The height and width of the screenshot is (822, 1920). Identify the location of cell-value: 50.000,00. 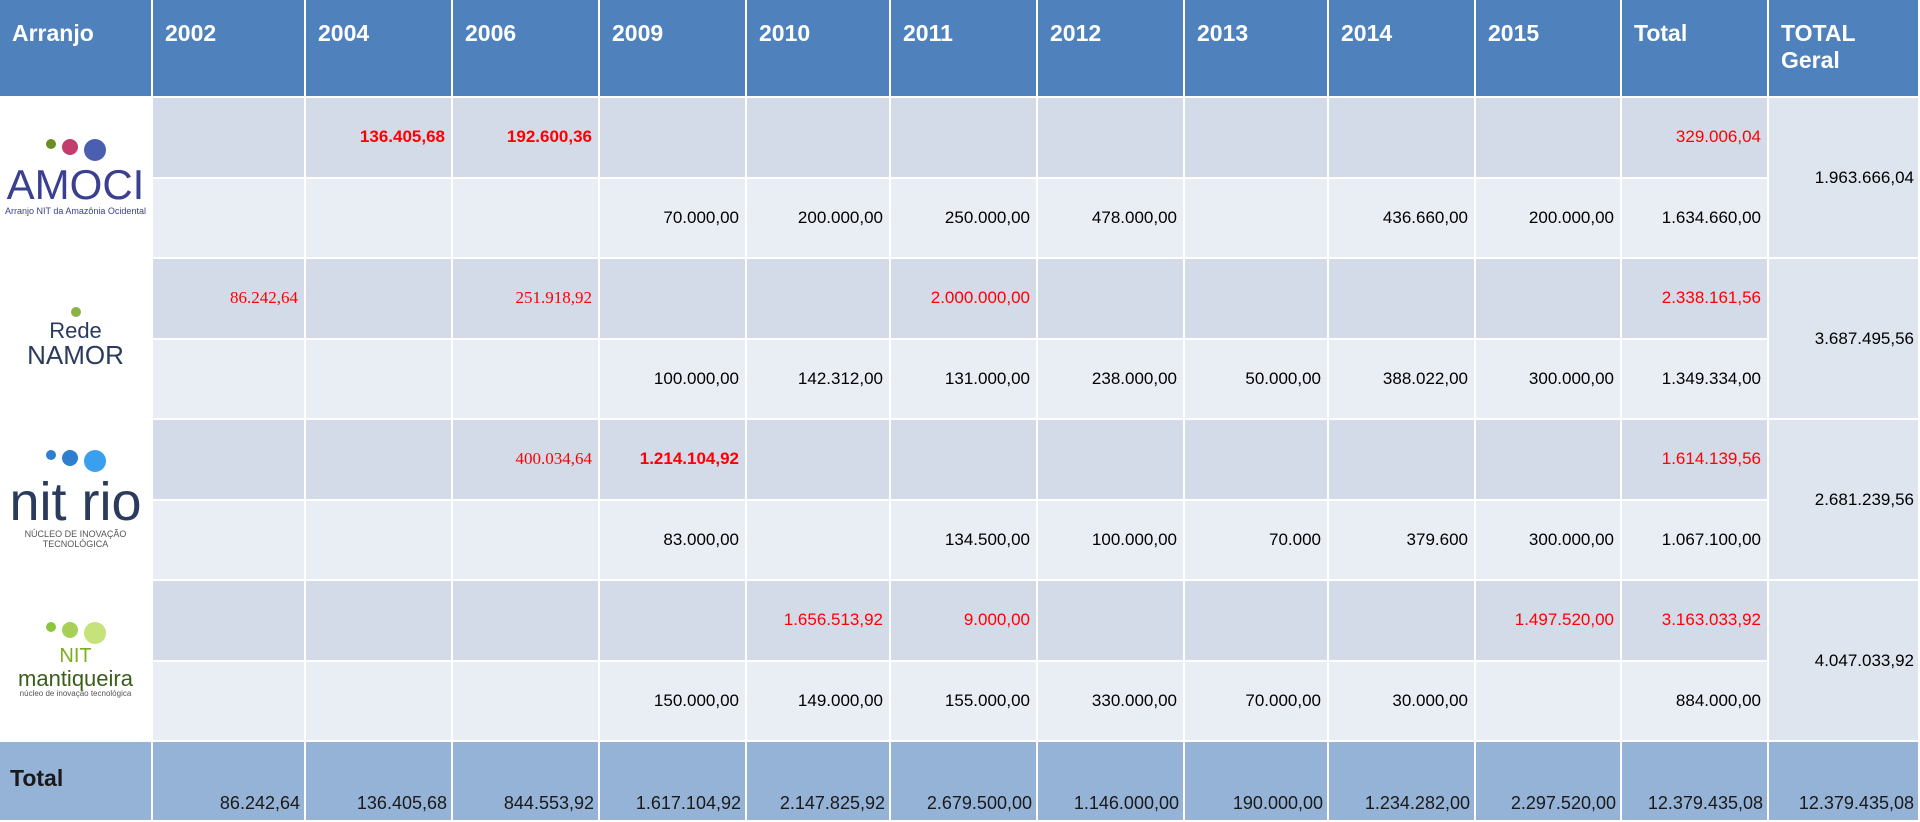
(1283, 378).